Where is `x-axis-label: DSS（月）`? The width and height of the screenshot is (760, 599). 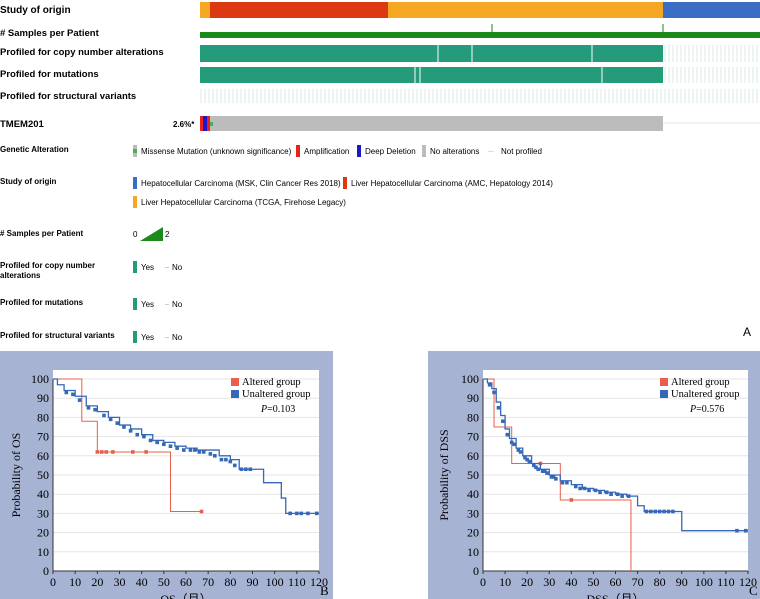 x-axis-label: DSS（月） is located at coordinates (615, 595).